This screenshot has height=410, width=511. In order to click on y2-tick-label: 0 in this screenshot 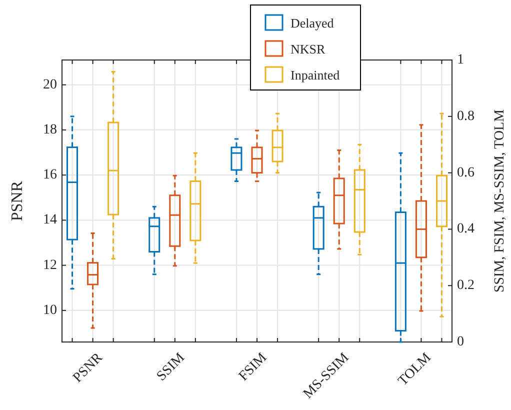, I will do `click(460, 342)`.